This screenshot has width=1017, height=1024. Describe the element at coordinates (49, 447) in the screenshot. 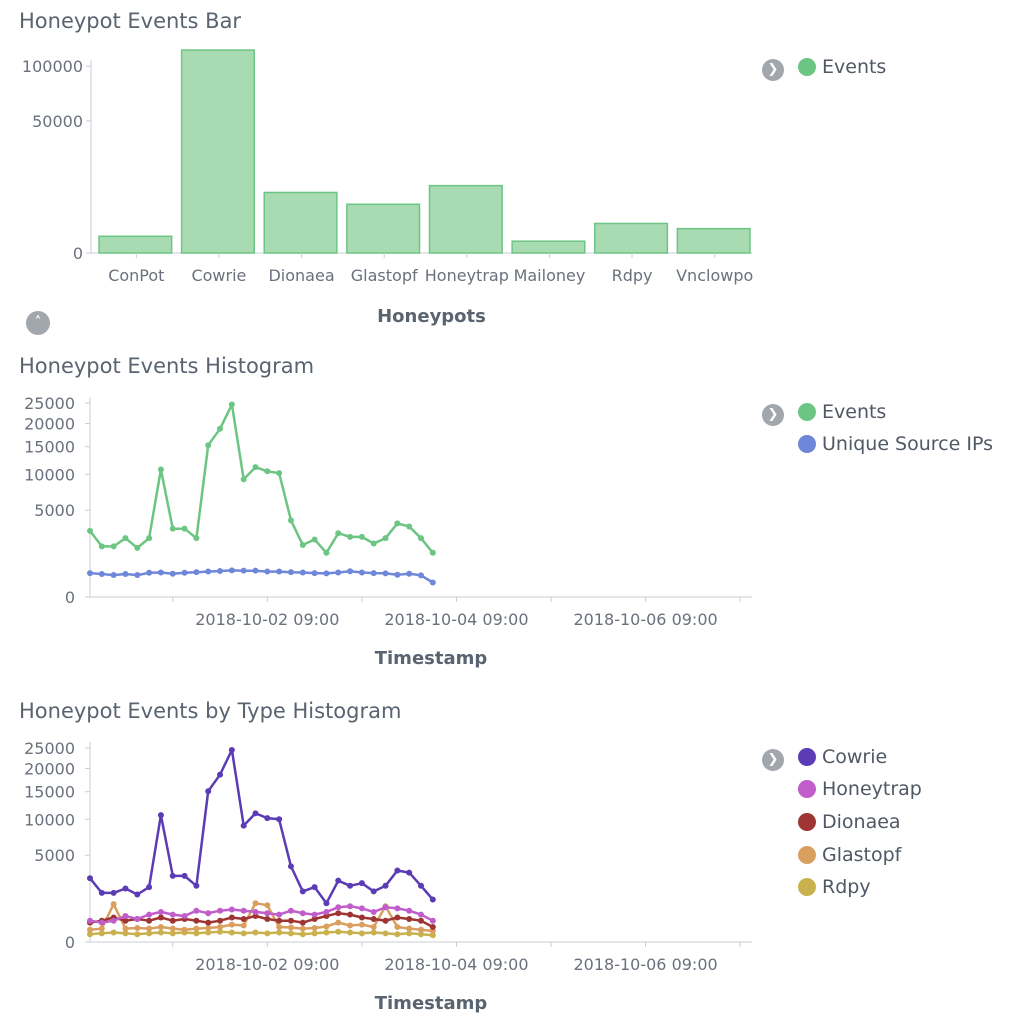

I see `y-tick-label: 15000` at that location.